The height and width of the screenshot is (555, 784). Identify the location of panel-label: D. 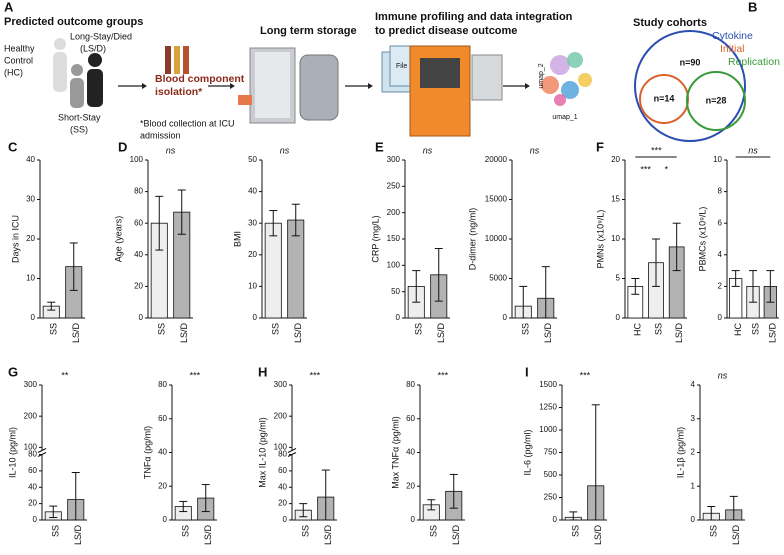
(122, 146).